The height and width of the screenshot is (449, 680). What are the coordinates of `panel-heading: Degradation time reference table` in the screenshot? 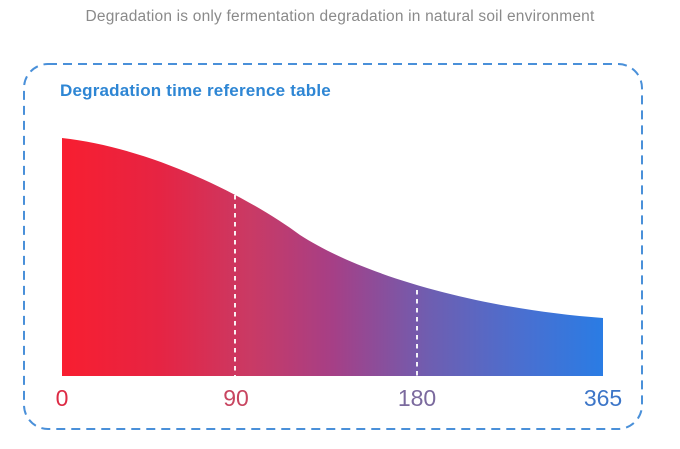 It's located at (195, 90).